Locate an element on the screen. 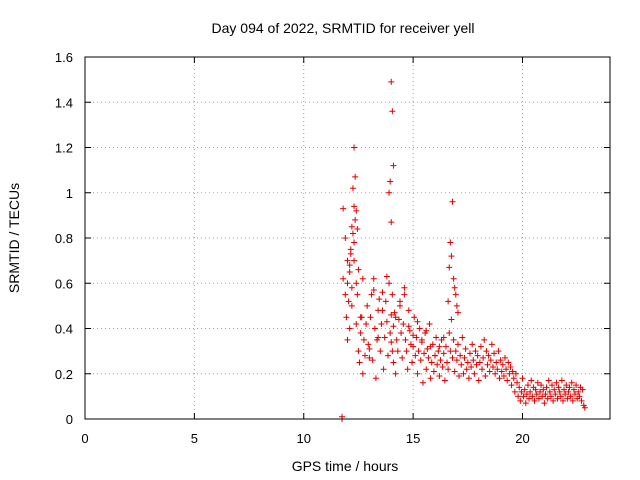 The width and height of the screenshot is (640, 480). y-tick-label: 1.6 is located at coordinates (64, 57).